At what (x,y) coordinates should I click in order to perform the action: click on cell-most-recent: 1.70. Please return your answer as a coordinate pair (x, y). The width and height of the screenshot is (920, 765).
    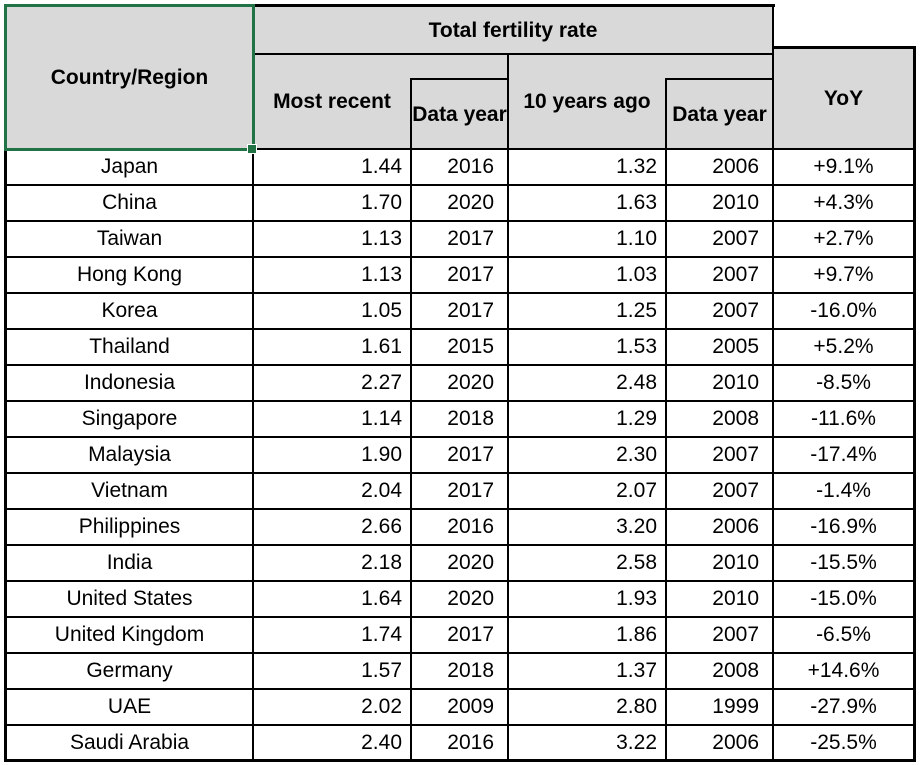
    Looking at the image, I should click on (333, 204).